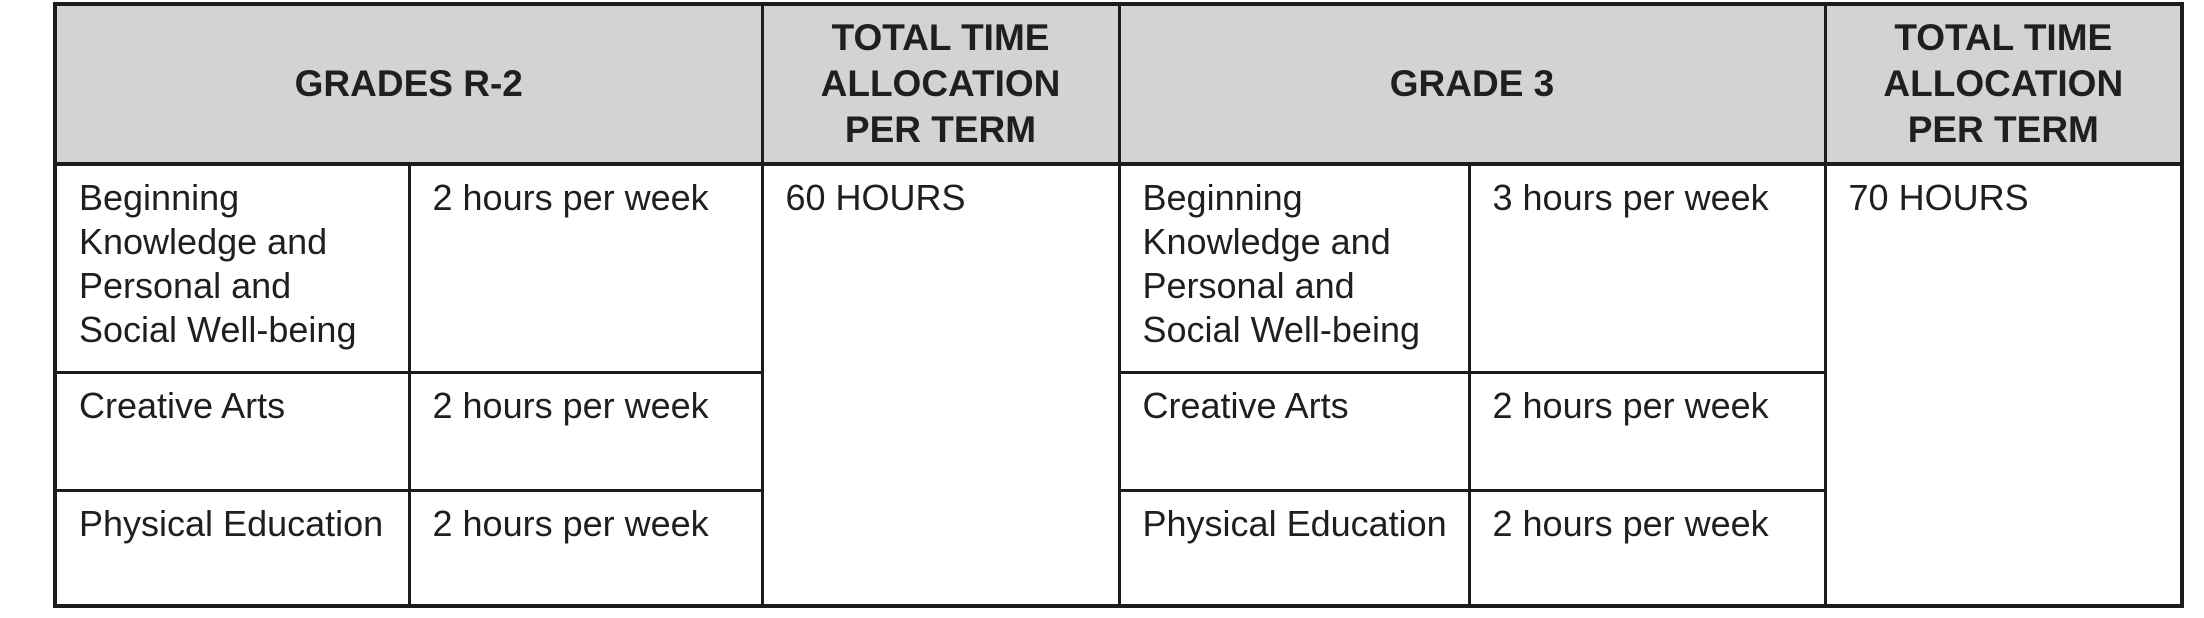 The height and width of the screenshot is (618, 2204). I want to click on header-total-time-r2-label: TOTAL TIME ALLOCATION PER TERM, so click(940, 83).